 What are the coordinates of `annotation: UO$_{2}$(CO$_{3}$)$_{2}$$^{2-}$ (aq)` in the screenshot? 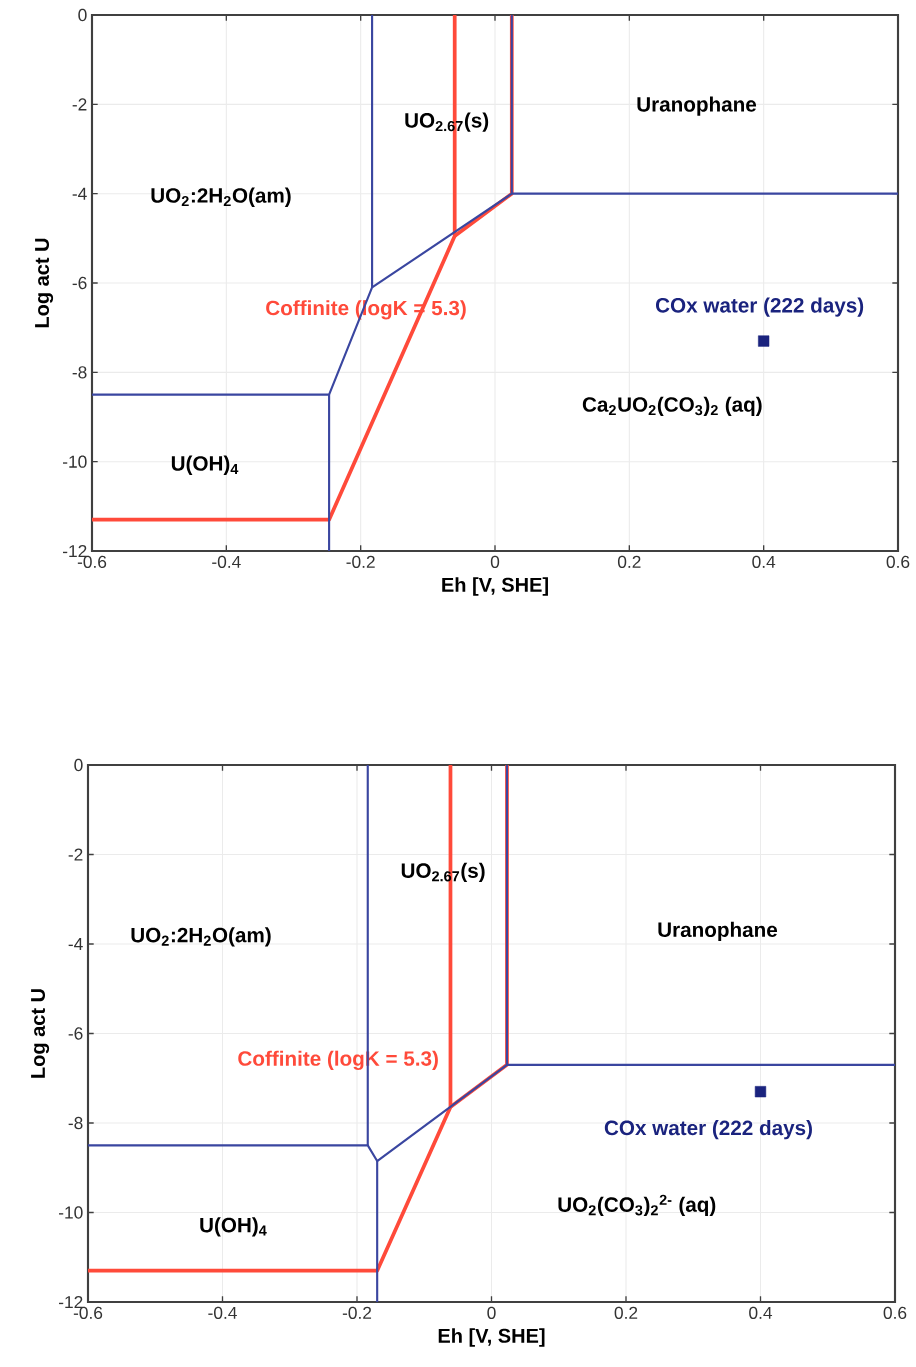 It's located at (637, 1205).